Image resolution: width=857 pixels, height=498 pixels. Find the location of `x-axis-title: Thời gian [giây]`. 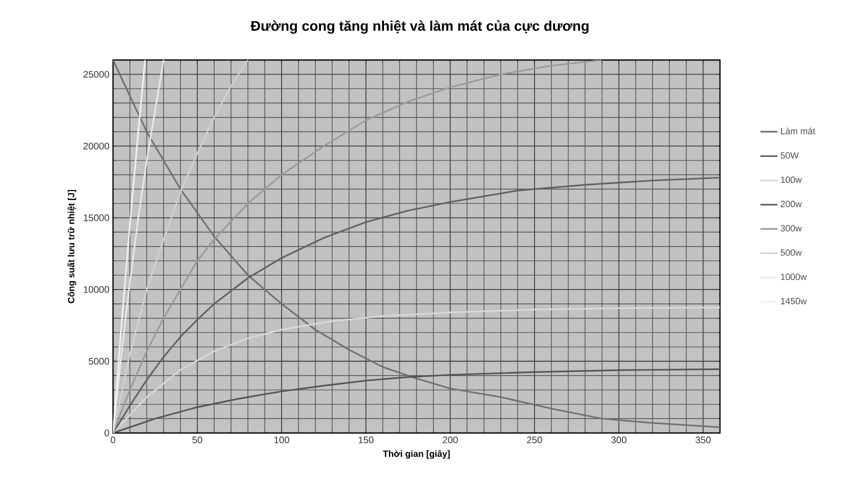

x-axis-title: Thời gian [giây] is located at coordinates (416, 454).